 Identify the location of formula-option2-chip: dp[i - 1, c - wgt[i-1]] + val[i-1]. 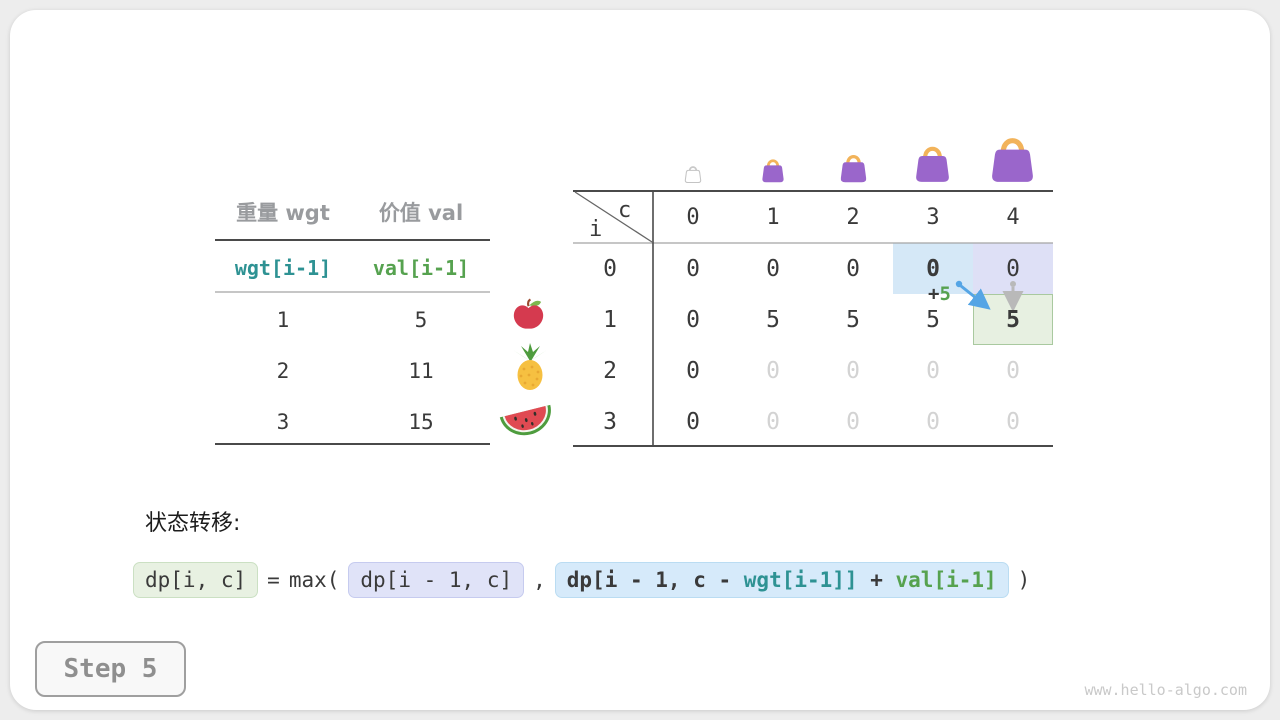
(781, 580).